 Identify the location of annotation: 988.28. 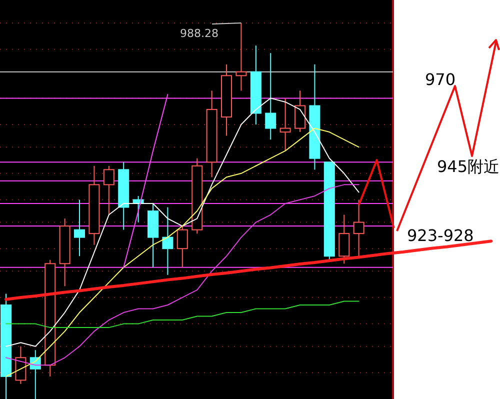
(199, 33).